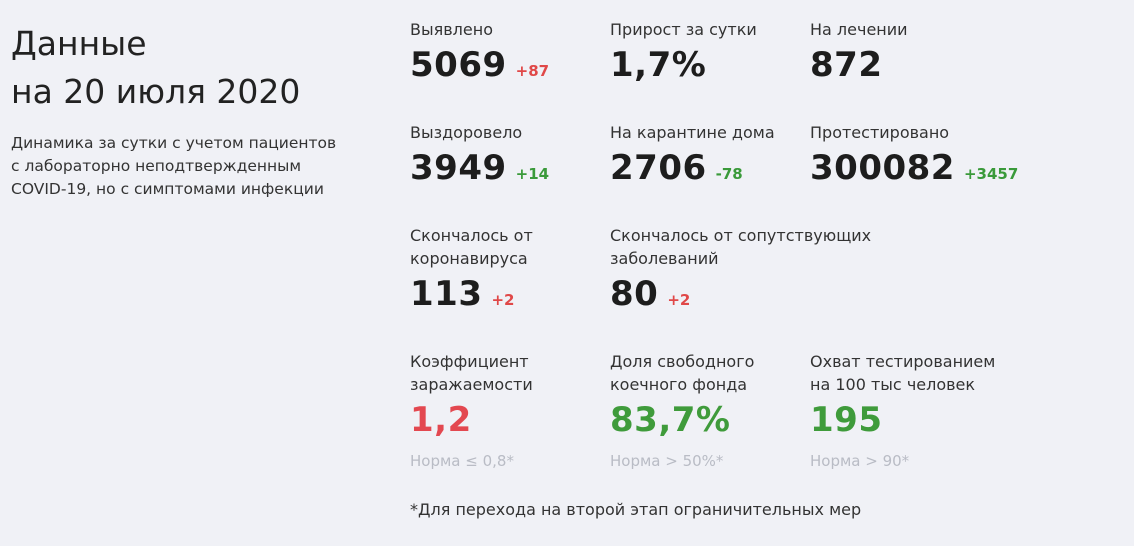 This screenshot has width=1134, height=546. Describe the element at coordinates (658, 168) in the screenshot. I see `stat-value: 2706` at that location.